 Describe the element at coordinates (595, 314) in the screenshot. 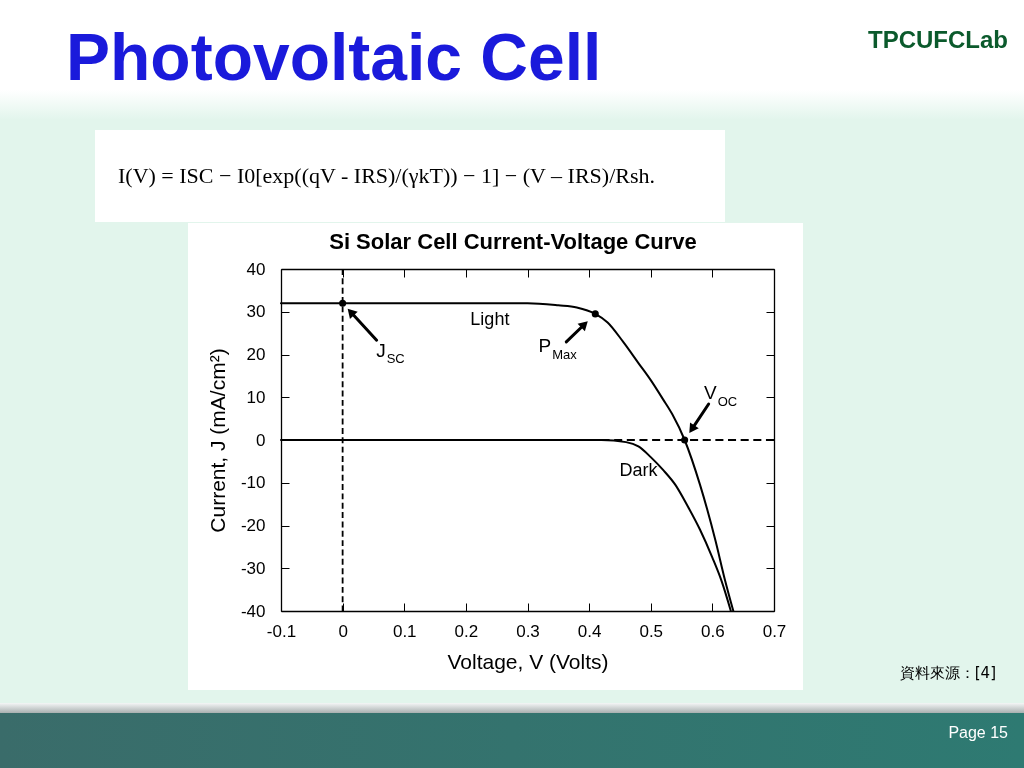

I see `point` at that location.